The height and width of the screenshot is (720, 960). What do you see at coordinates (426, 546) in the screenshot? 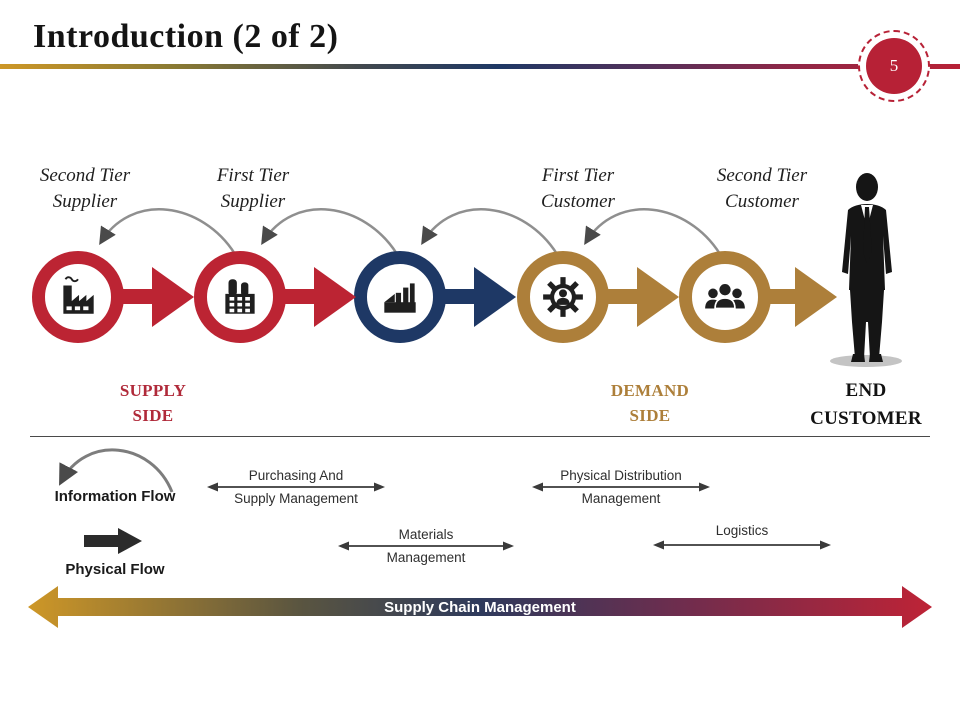
I see `range-arrow-materials` at bounding box center [426, 546].